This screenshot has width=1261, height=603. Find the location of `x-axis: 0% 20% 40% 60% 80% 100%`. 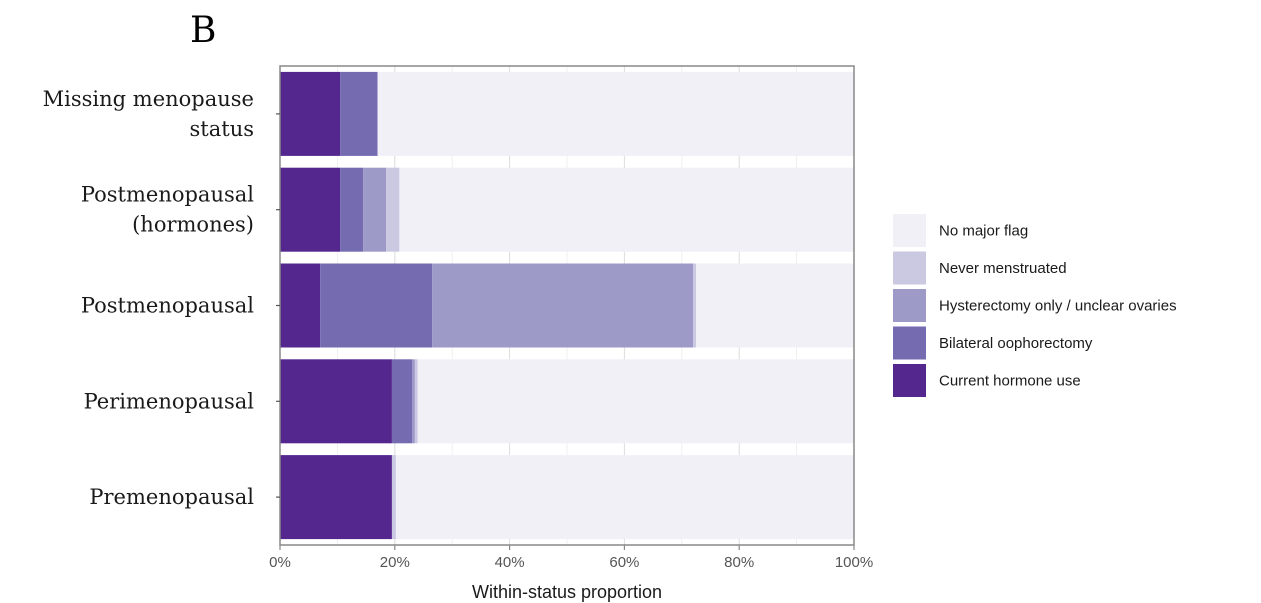

x-axis: 0% 20% 40% 60% 80% 100% is located at coordinates (571, 558).